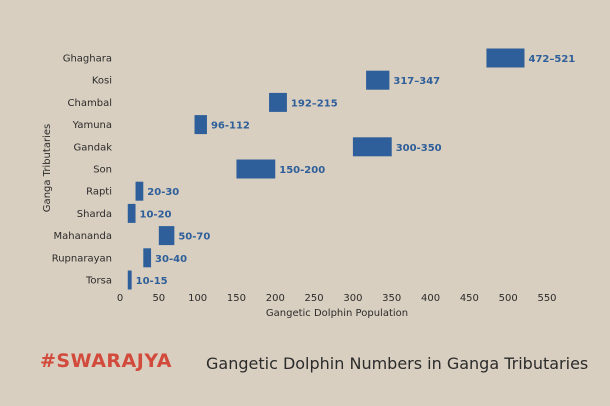 This screenshot has width=610, height=406. I want to click on x-tick-label: 550, so click(546, 298).